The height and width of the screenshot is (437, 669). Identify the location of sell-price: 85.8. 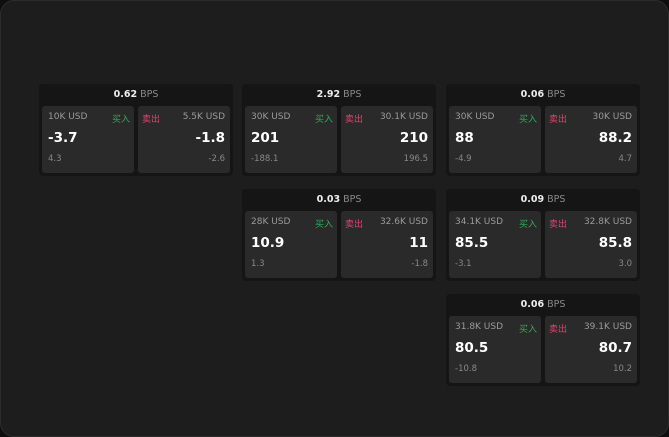
(615, 243).